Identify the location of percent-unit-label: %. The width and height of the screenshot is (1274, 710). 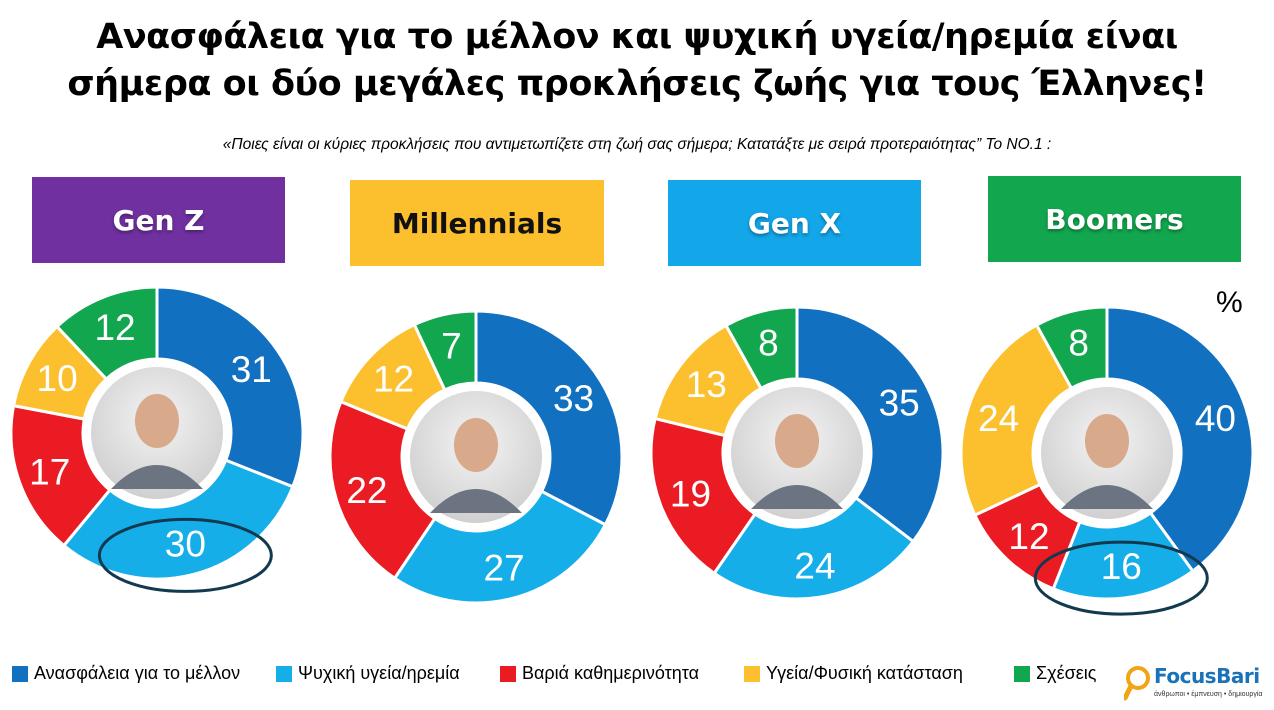
(1229, 302).